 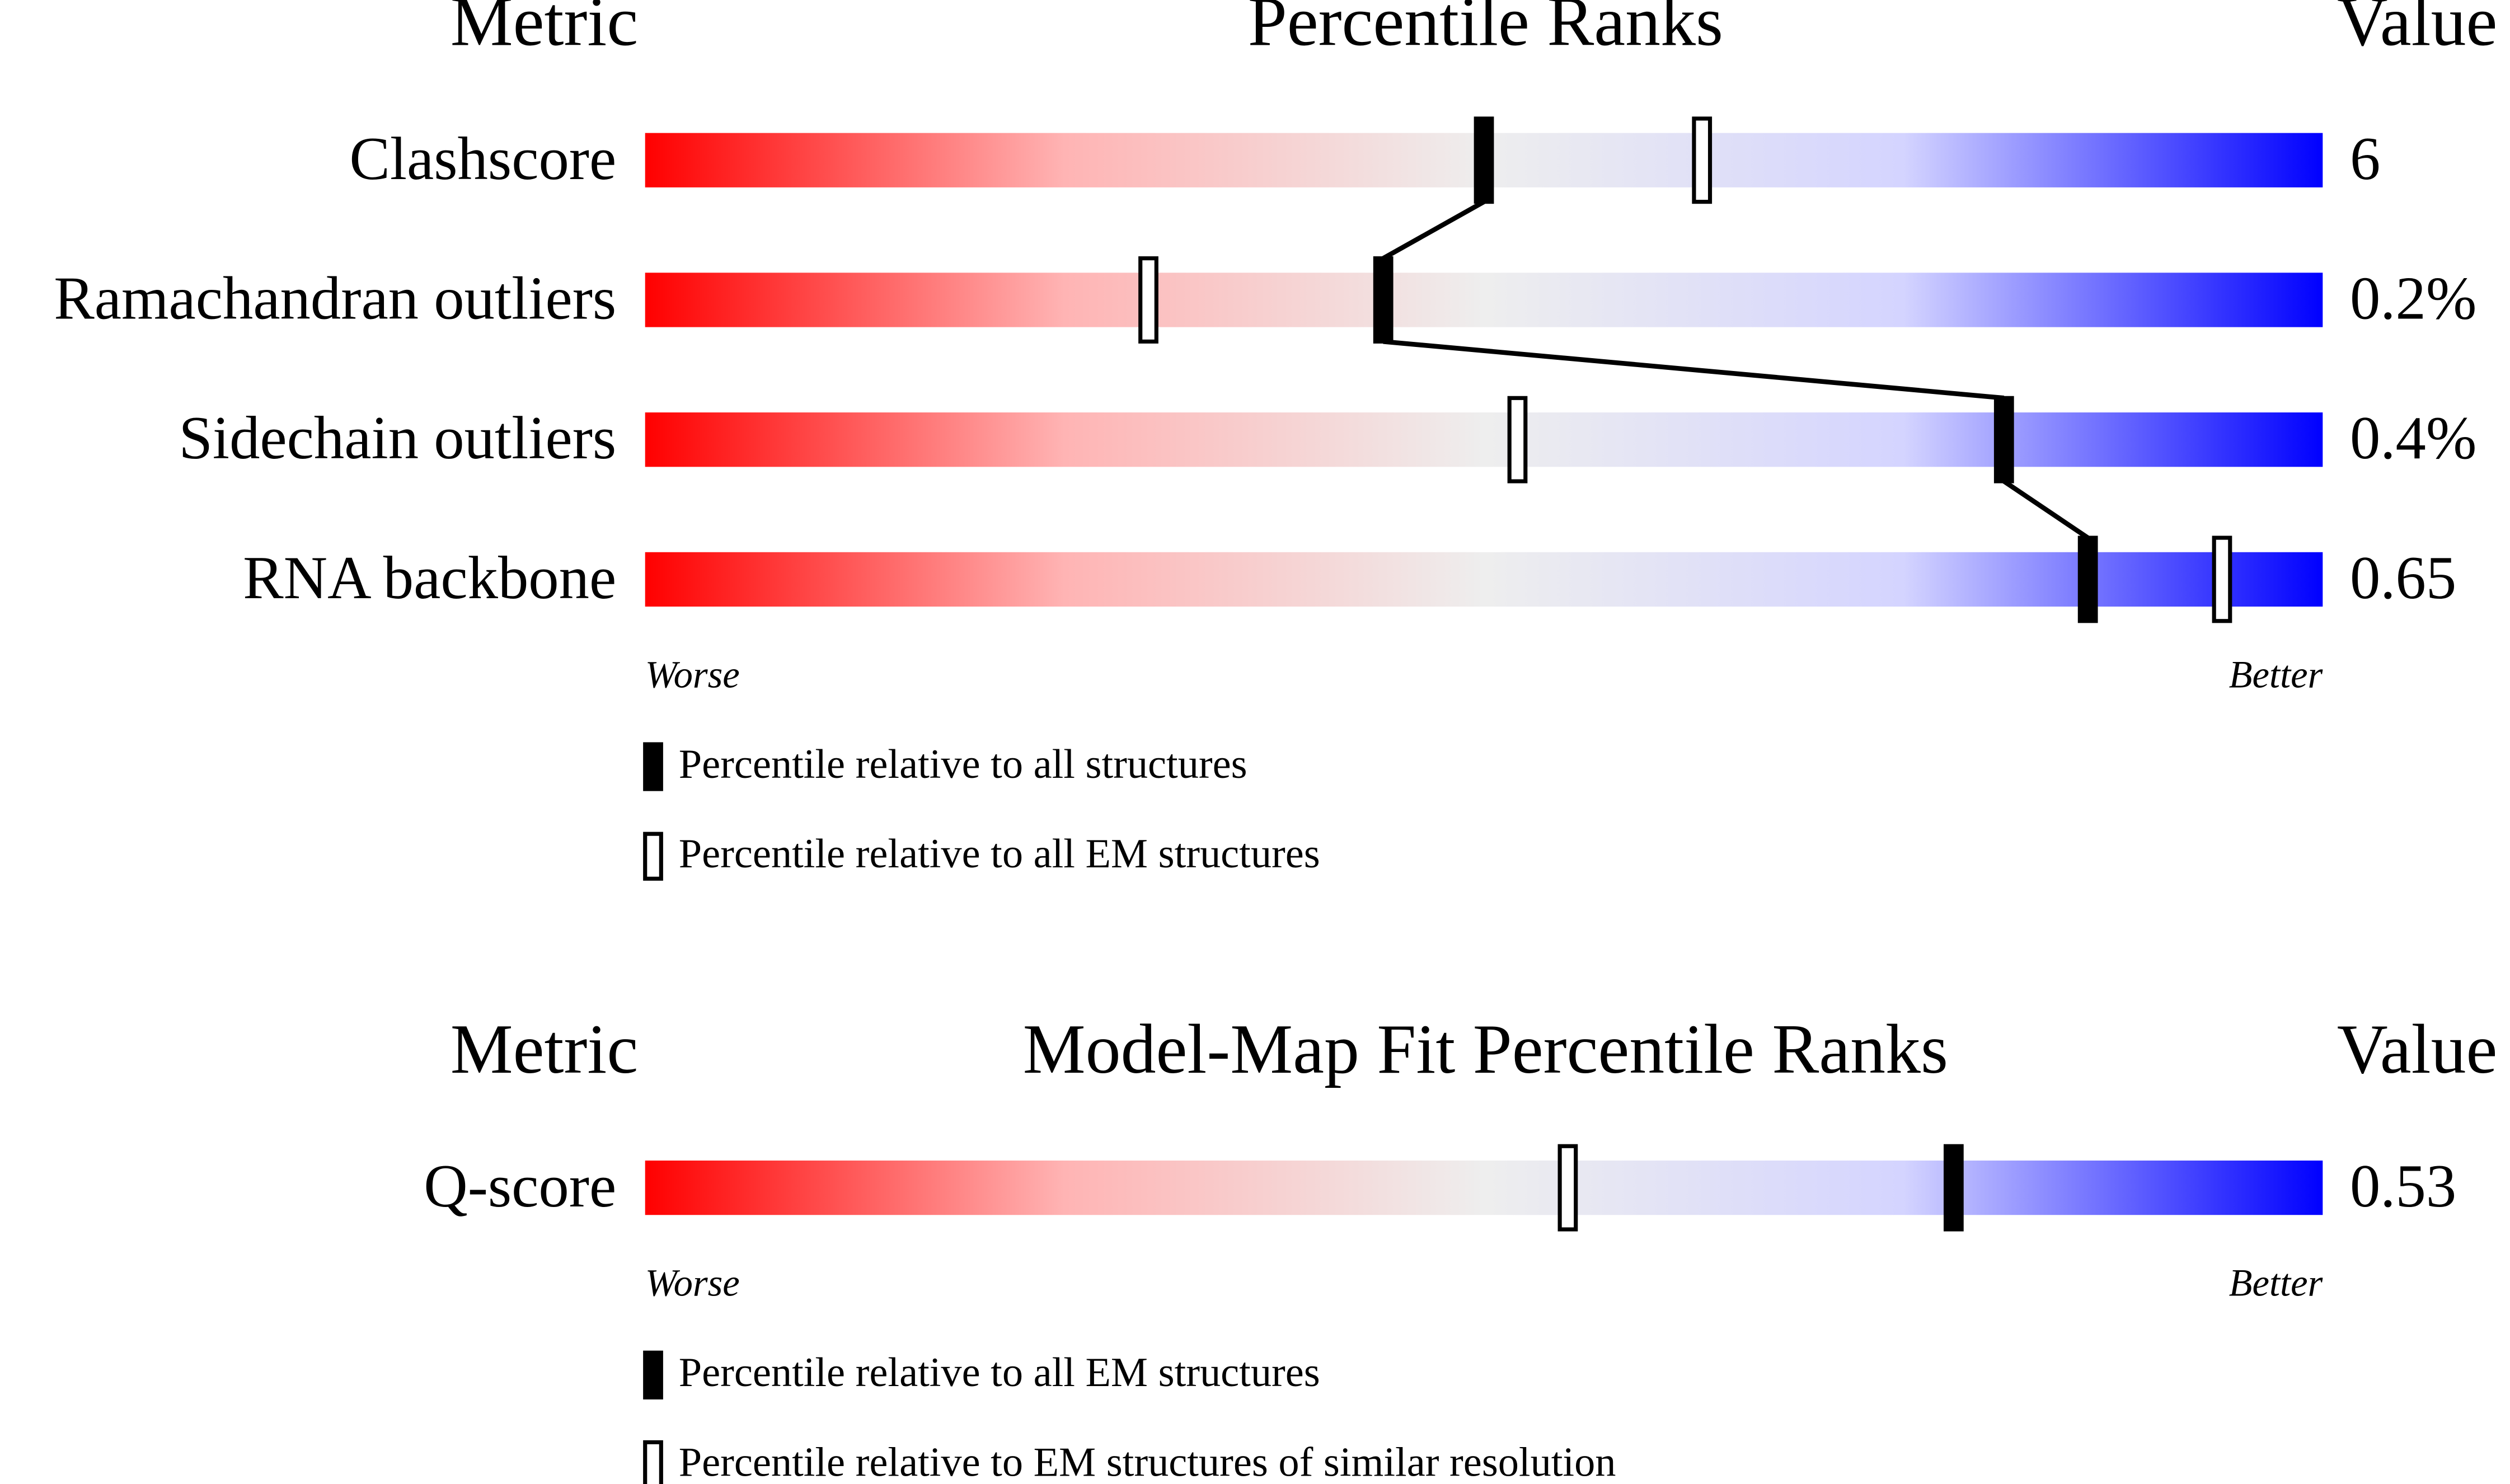 I want to click on metric-label: Ramachandran outliers, so click(x=335, y=298).